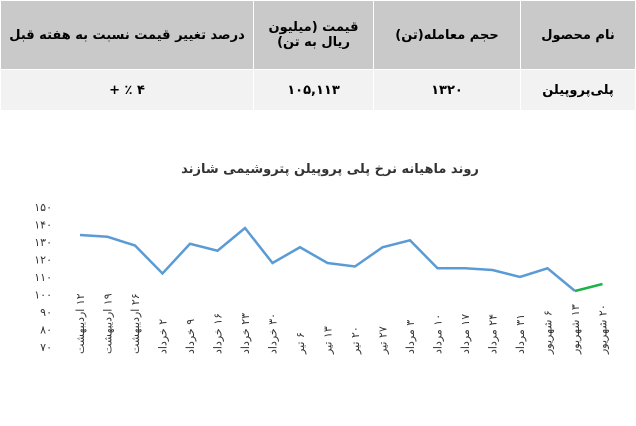 The width and height of the screenshot is (636, 426). I want to click on x-tick-label: ۲۰ تیر, so click(355, 340).